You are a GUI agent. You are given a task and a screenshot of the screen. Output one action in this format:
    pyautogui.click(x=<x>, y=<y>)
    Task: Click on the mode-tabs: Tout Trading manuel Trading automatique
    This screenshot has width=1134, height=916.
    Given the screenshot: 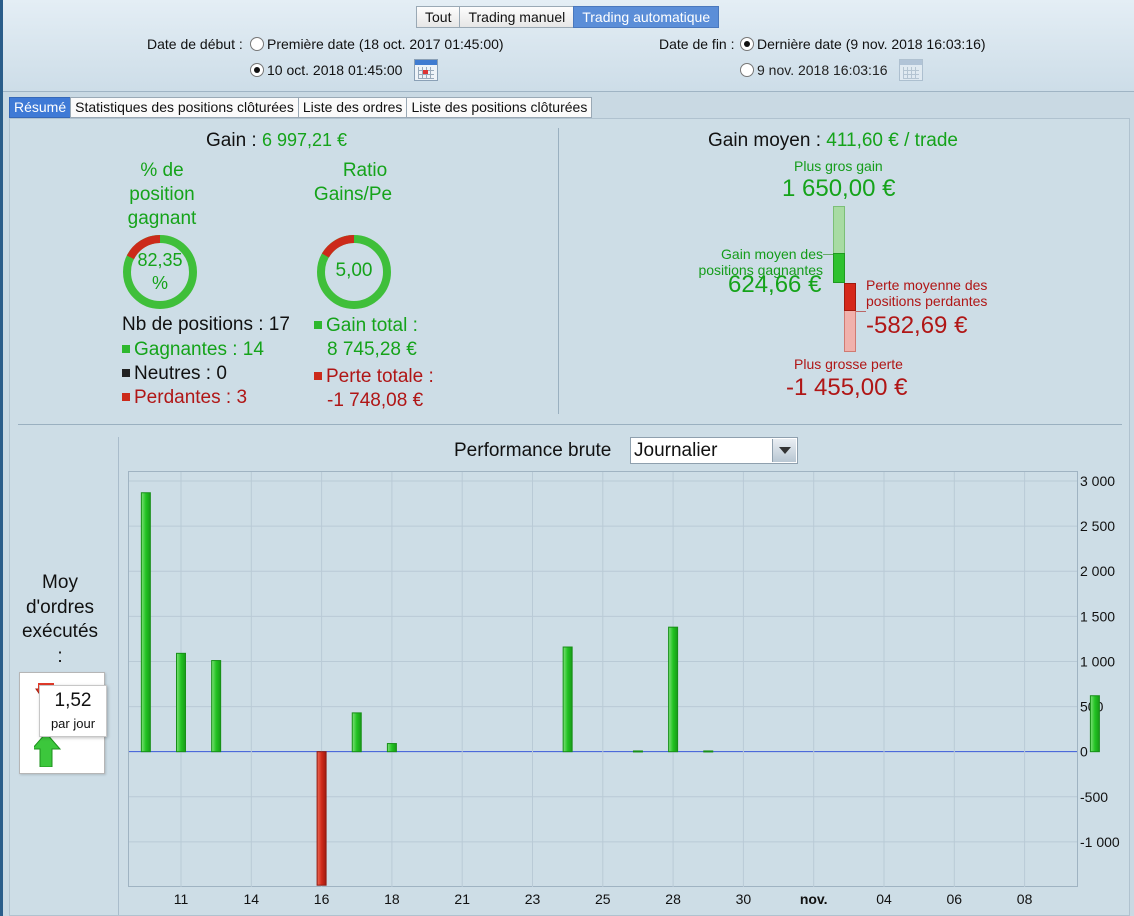 What is the action you would take?
    pyautogui.click(x=568, y=17)
    